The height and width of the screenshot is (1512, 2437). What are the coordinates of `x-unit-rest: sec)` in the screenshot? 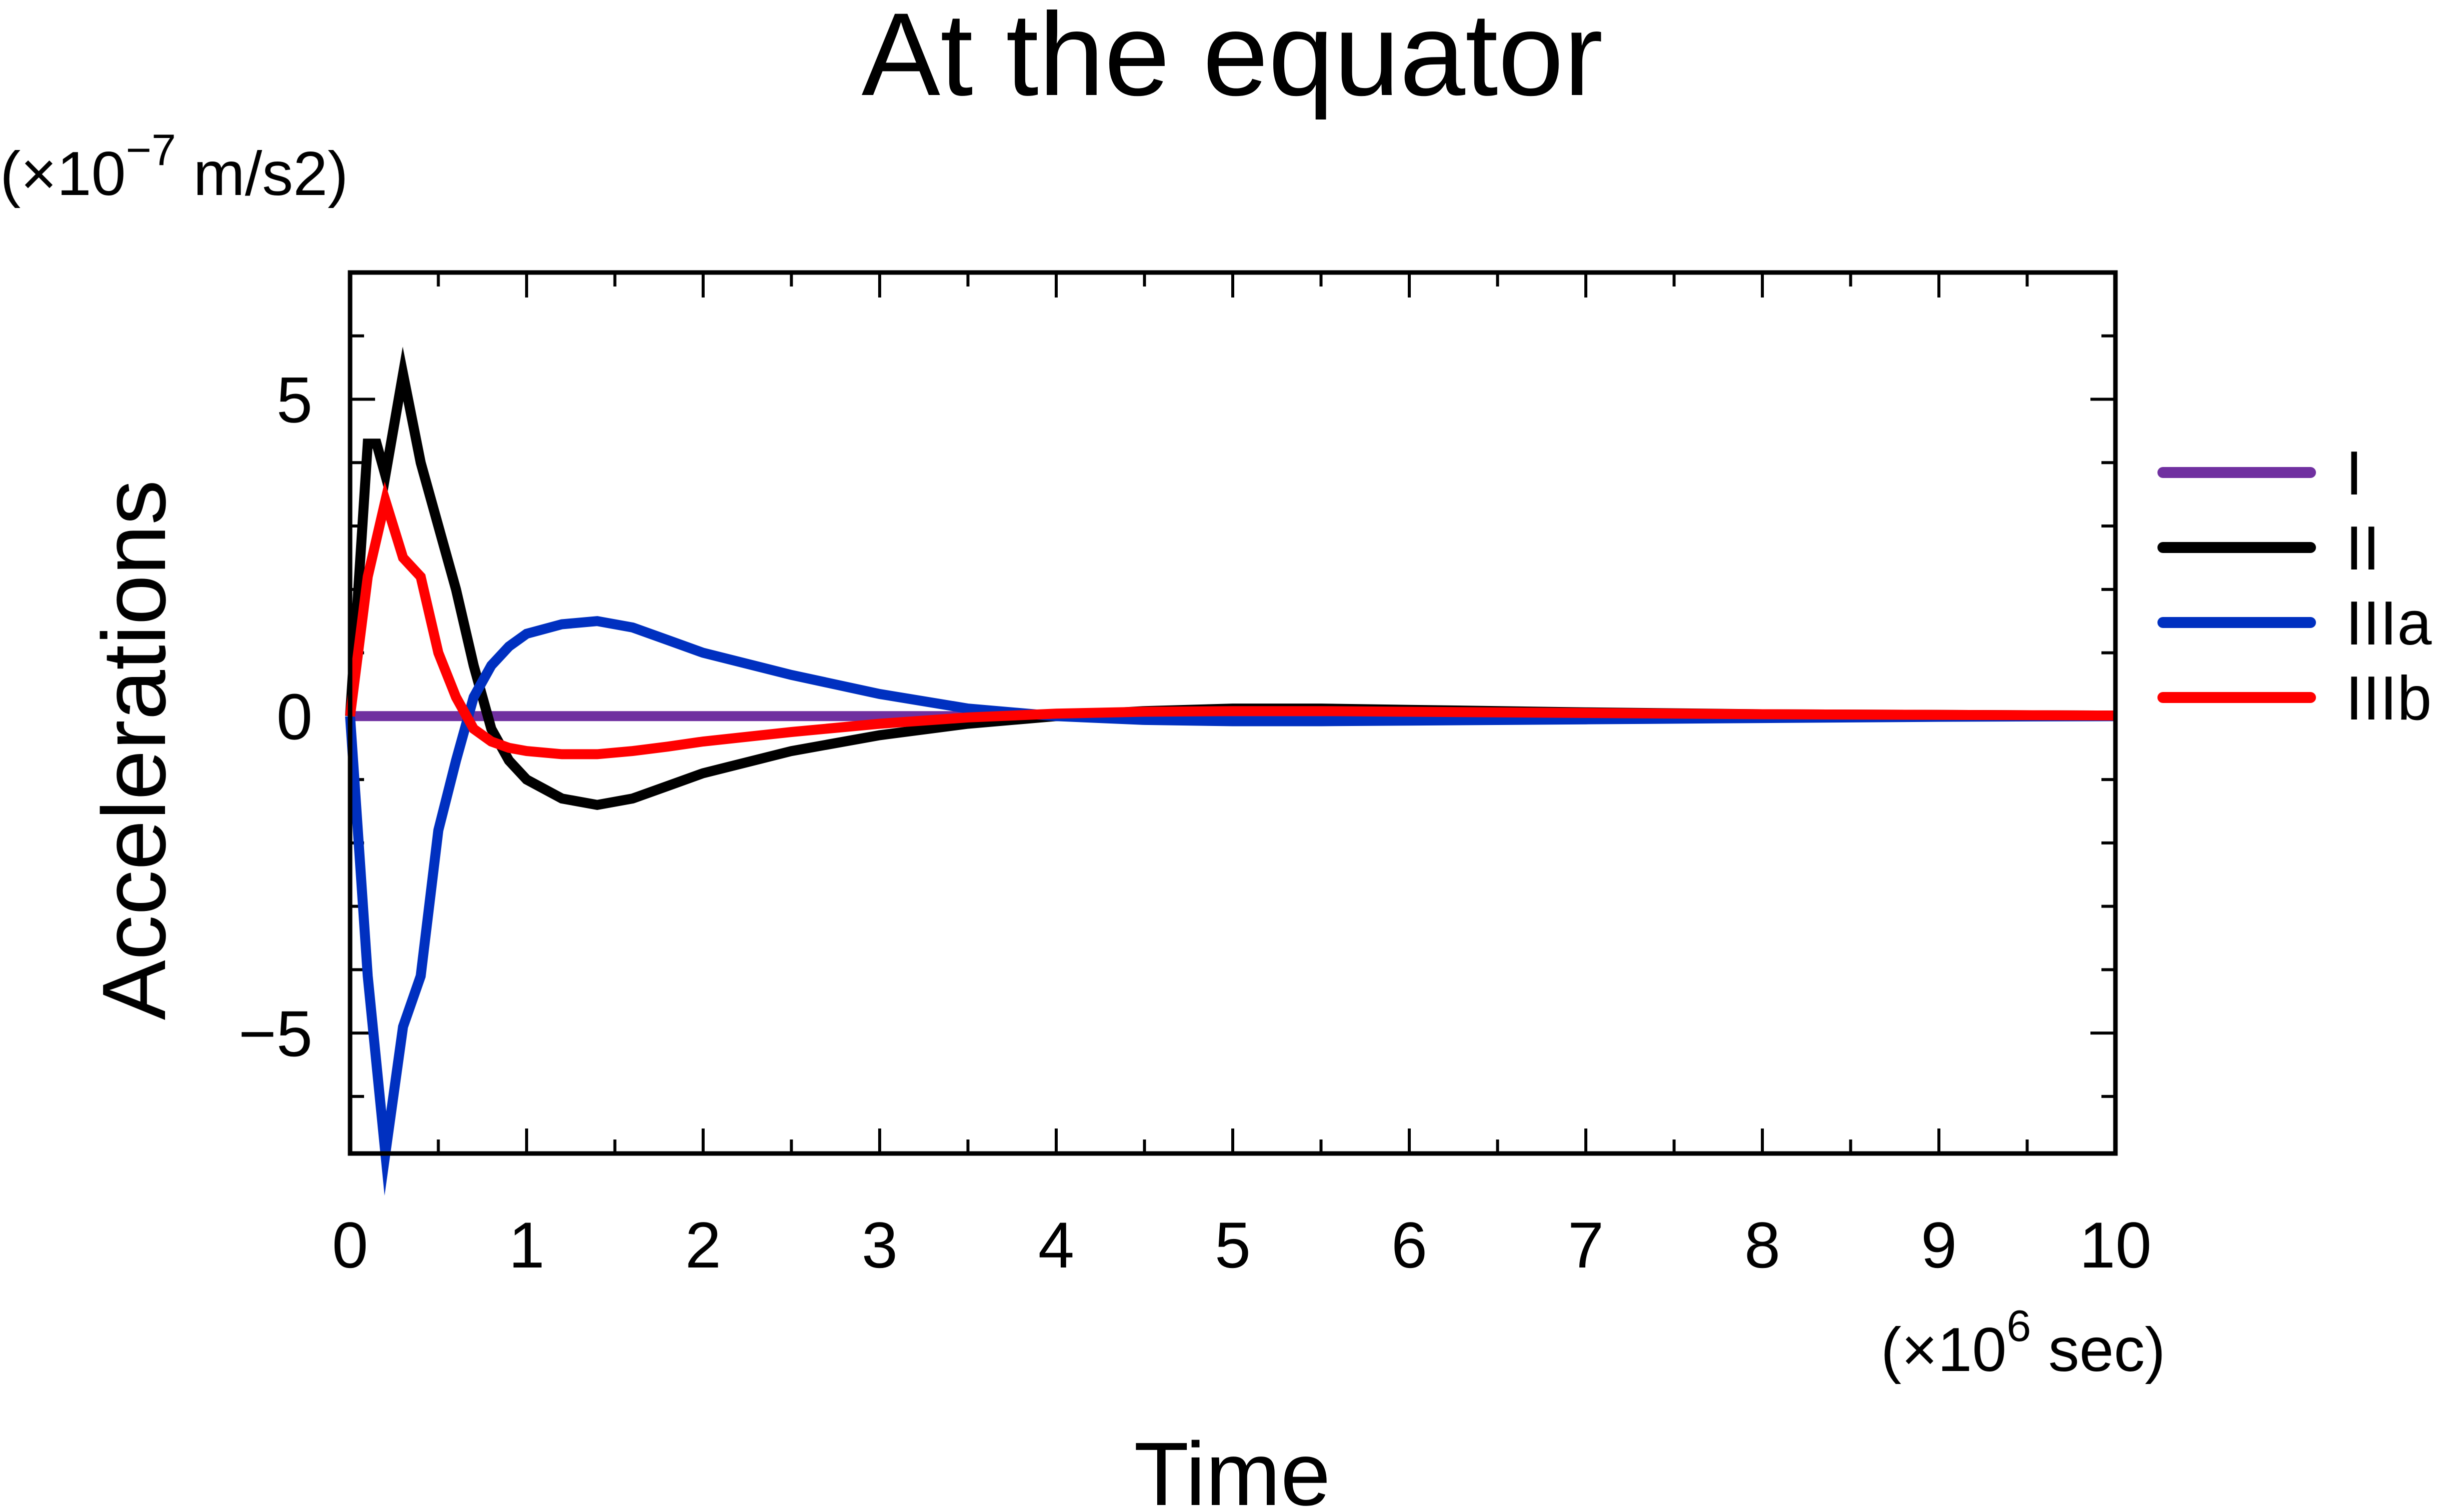 It's located at (2098, 1350).